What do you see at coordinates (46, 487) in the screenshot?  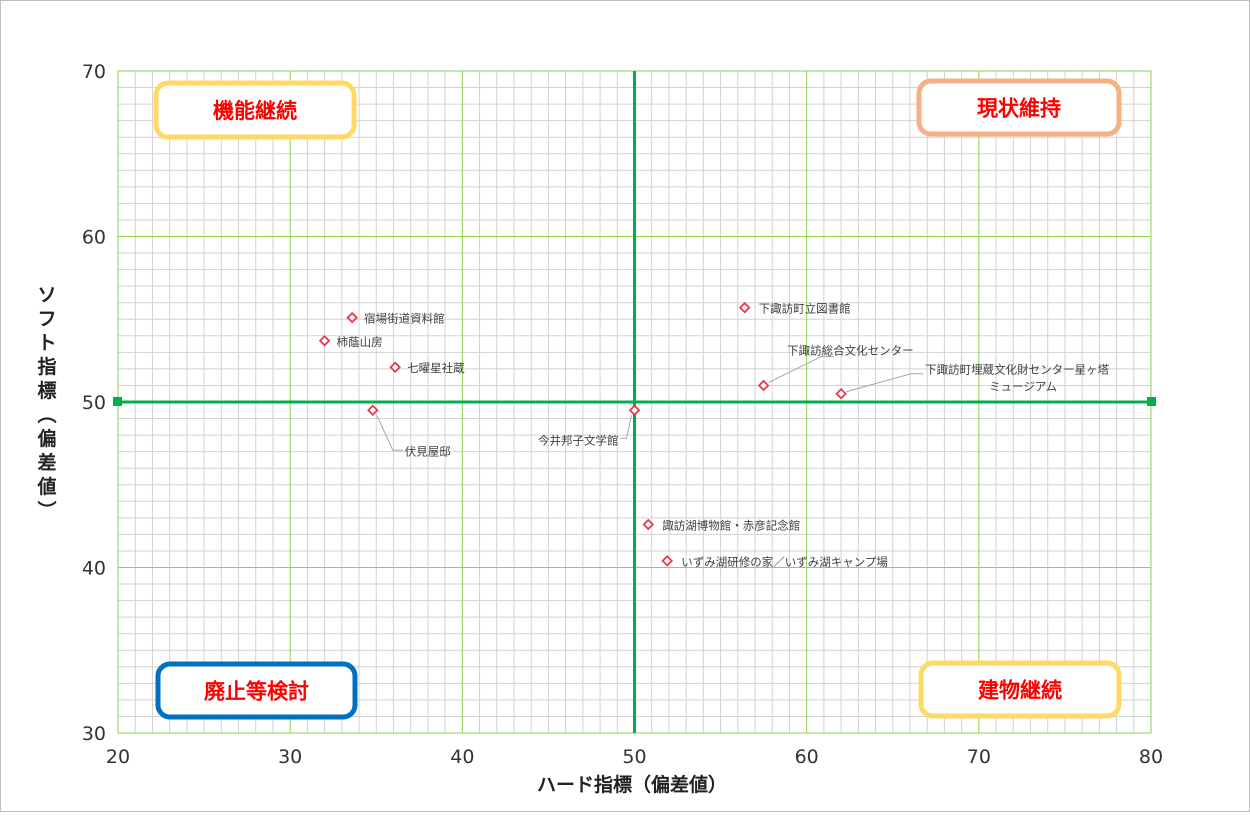 I see `y-axis-title-char: 値` at bounding box center [46, 487].